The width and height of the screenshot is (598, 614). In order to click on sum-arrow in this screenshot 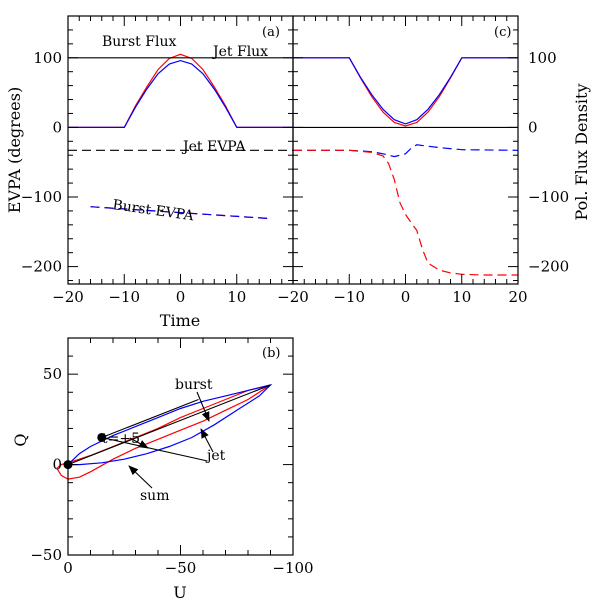, I will do `click(140, 477)`.